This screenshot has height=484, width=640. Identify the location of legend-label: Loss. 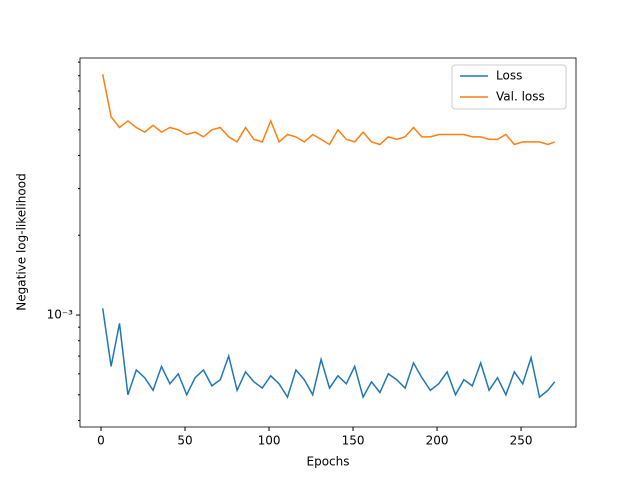
(509, 76).